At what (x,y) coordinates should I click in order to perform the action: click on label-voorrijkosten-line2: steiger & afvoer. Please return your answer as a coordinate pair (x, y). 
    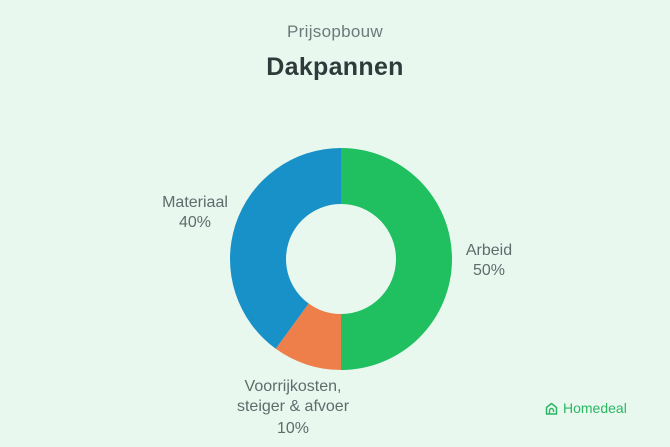
    Looking at the image, I should click on (293, 406).